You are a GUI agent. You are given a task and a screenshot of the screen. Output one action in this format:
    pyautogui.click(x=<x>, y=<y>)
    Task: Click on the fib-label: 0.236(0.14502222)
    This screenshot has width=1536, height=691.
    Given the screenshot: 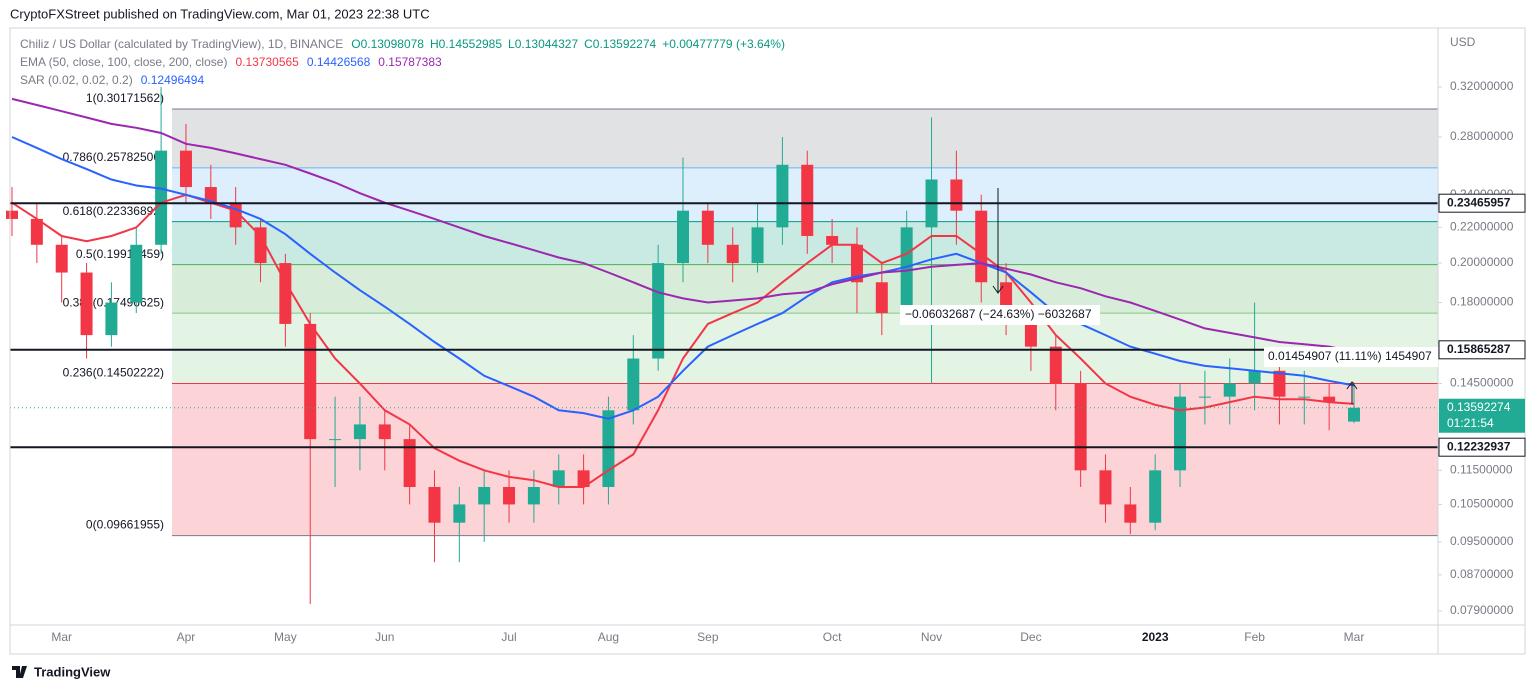 What is the action you would take?
    pyautogui.click(x=113, y=373)
    